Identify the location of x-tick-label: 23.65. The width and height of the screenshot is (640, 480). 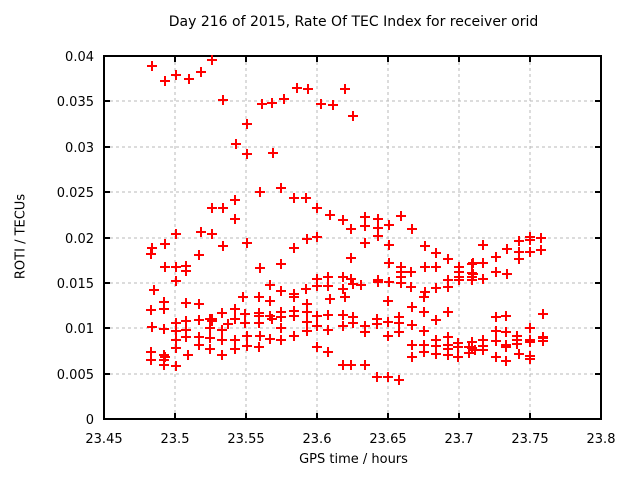
(387, 439).